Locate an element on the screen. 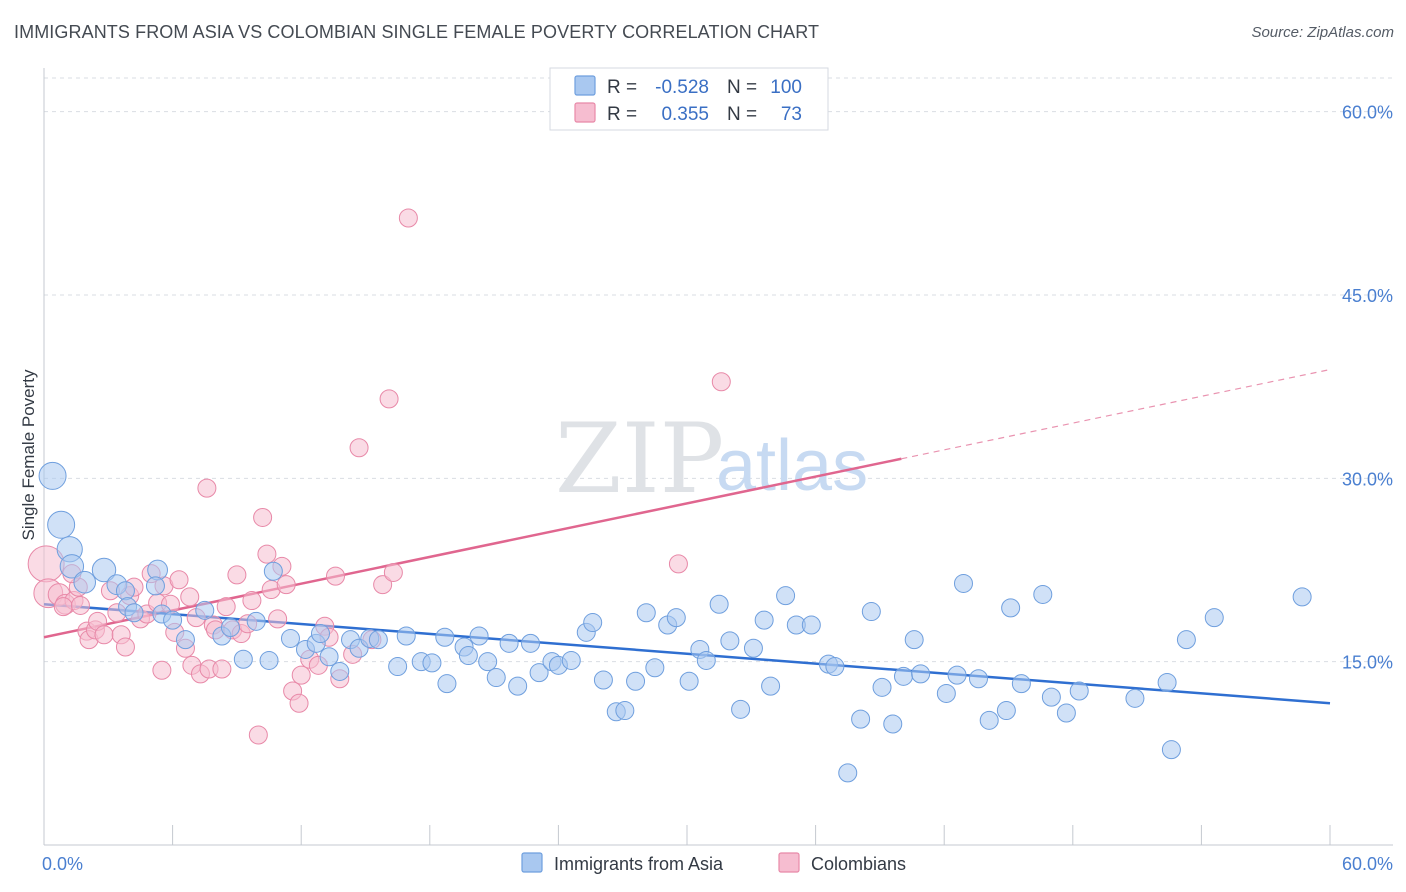 This screenshot has height=892, width=1406. y-tick-label-1: 30.0% is located at coordinates (1367, 479).